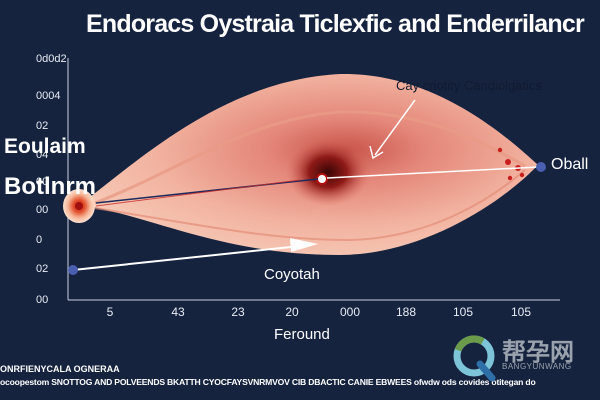  Describe the element at coordinates (60, 369) in the screenshot. I see `footer-caption-line1: ONRFIENYCALA OGNERAA` at that location.